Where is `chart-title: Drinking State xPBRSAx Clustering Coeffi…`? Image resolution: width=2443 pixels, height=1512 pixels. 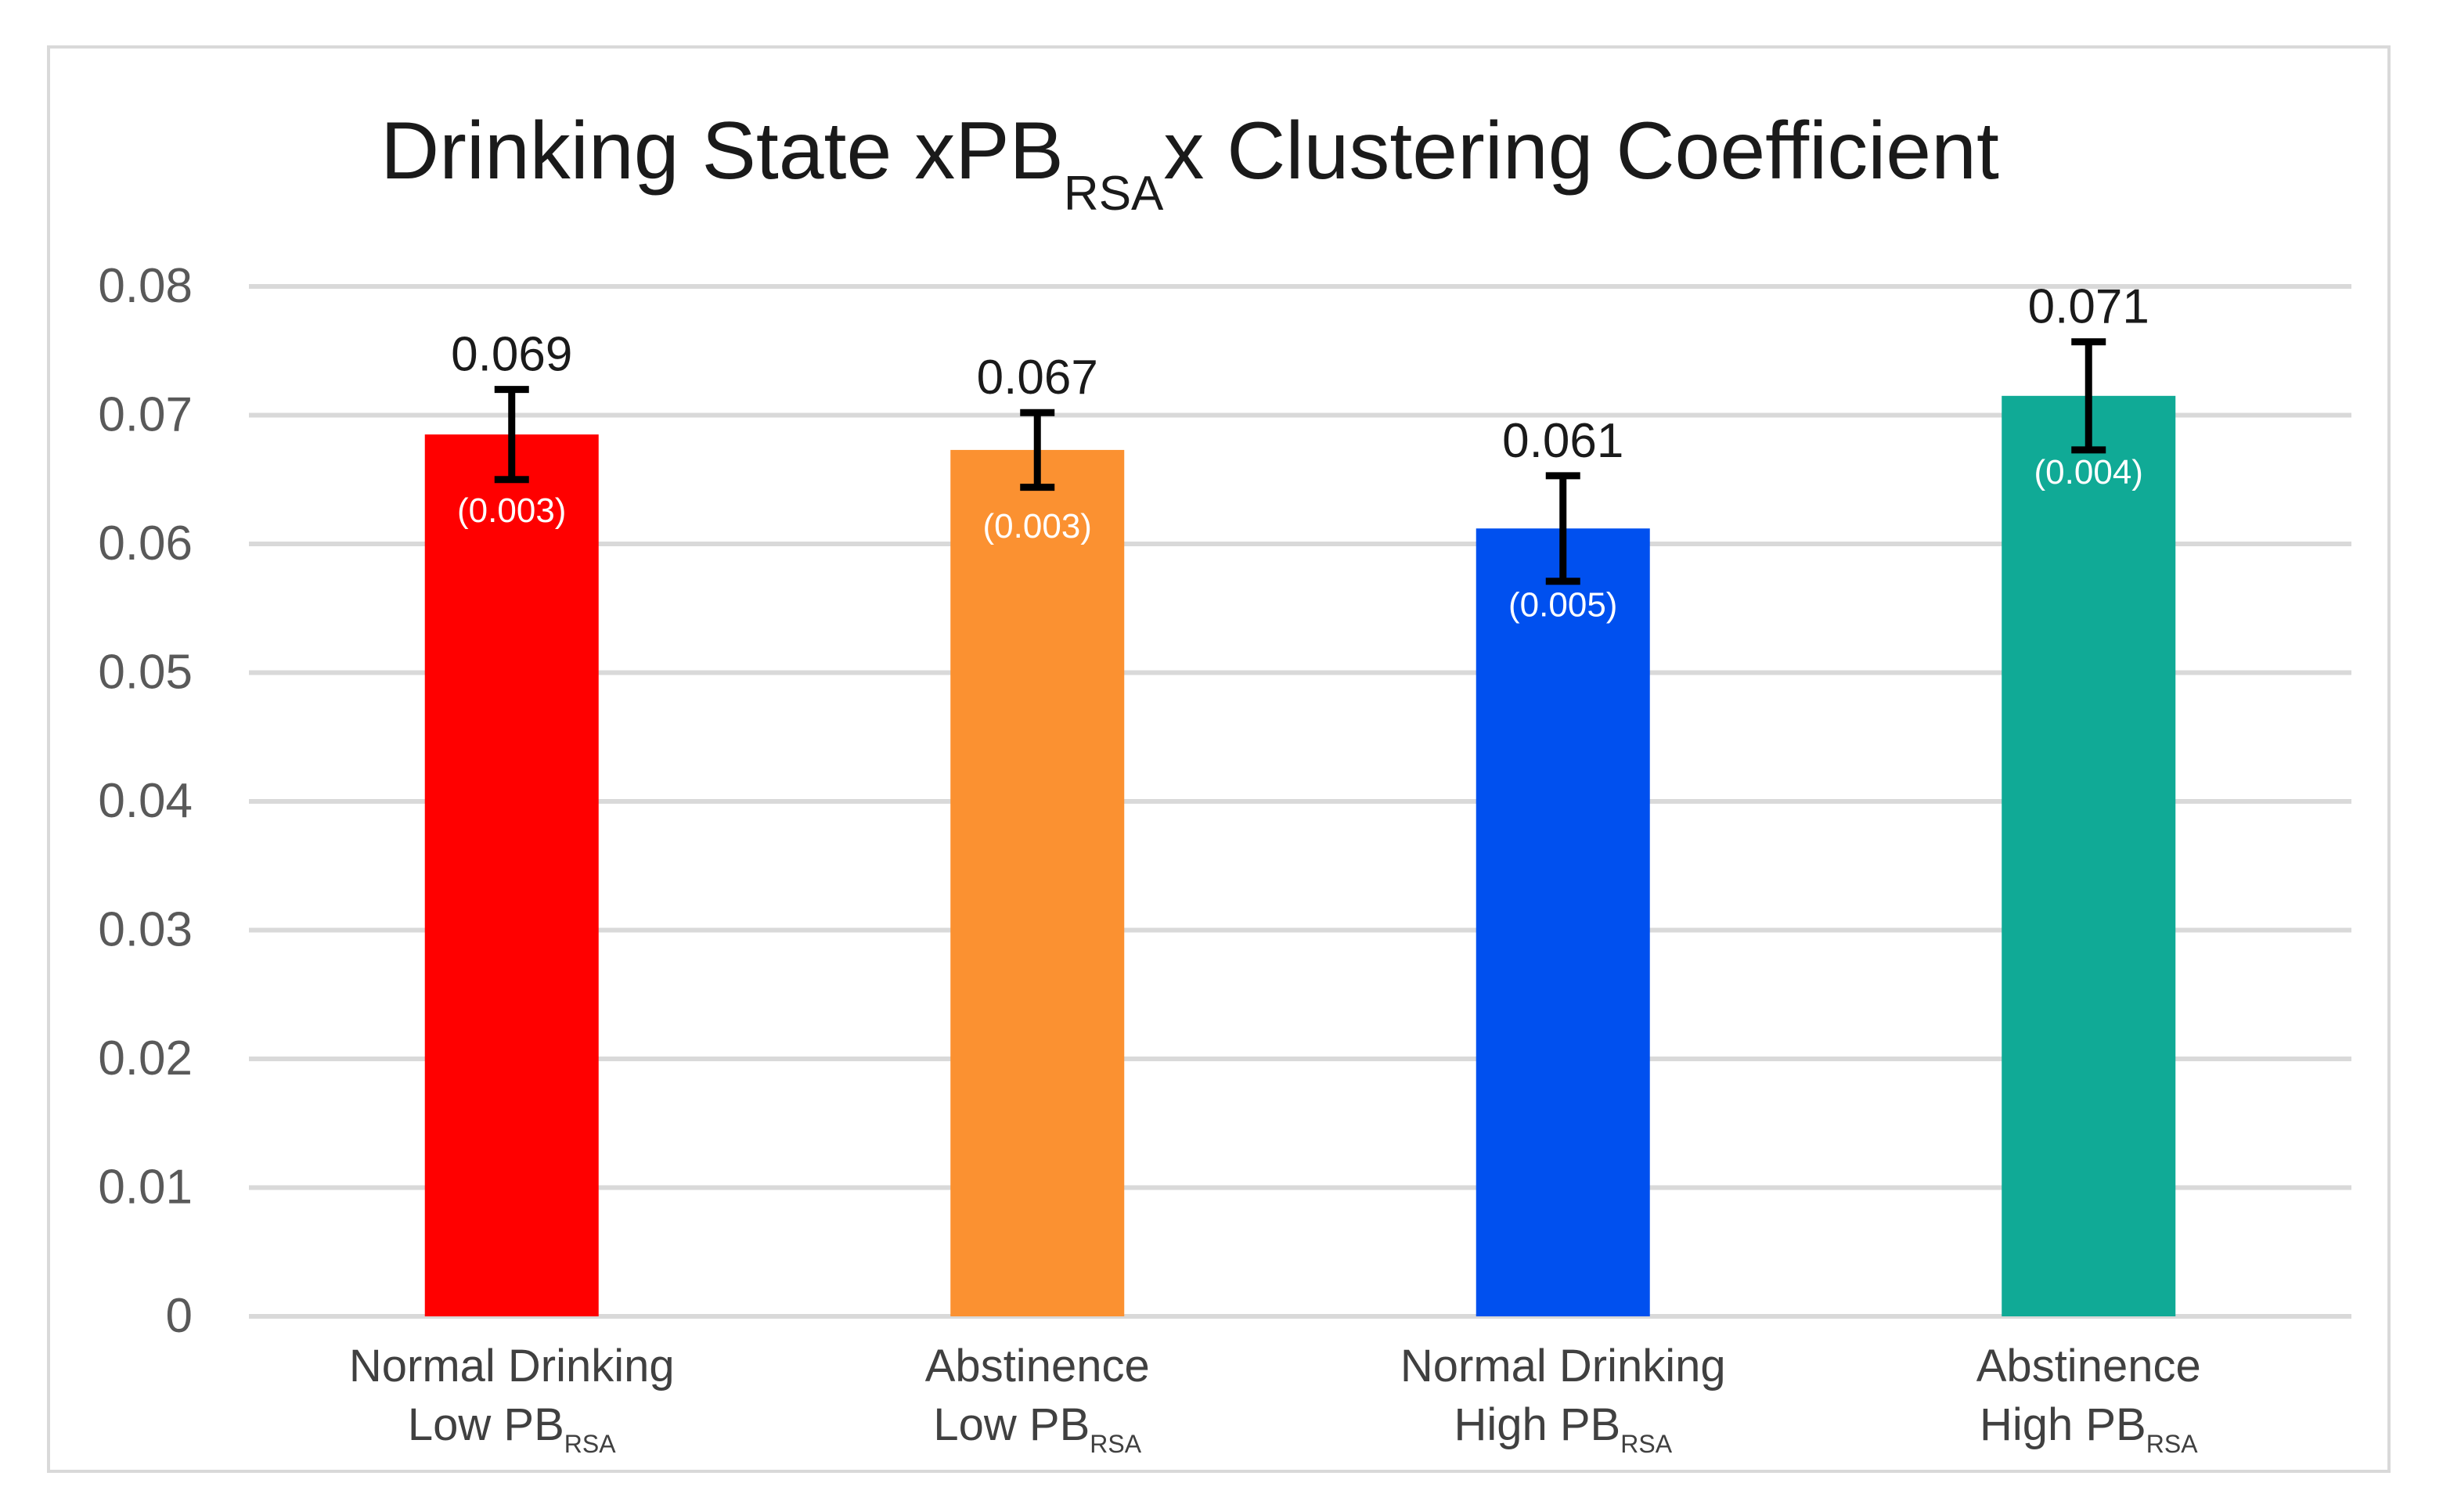 chart-title: Drinking State xPBRSAx Clustering Coeffi… is located at coordinates (1189, 163).